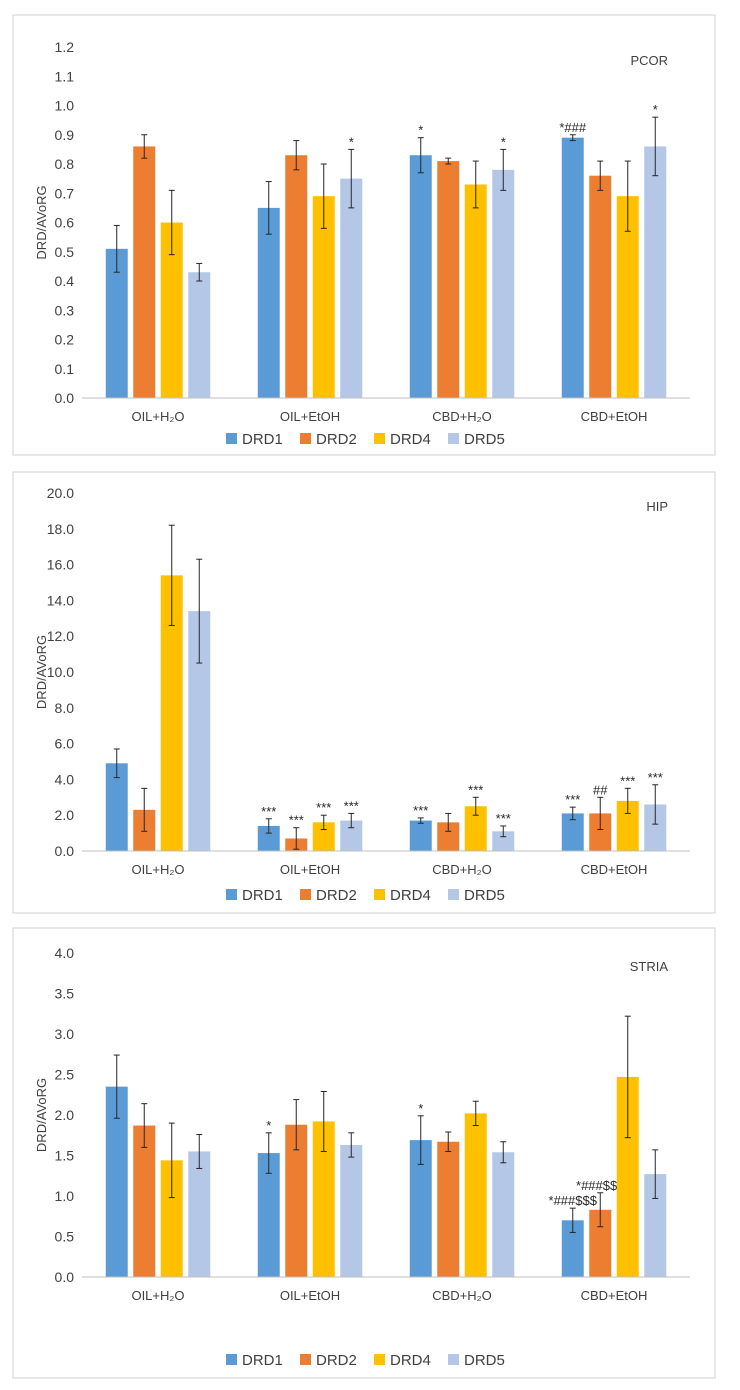  I want to click on y-tick-label: 1.1, so click(65, 76).